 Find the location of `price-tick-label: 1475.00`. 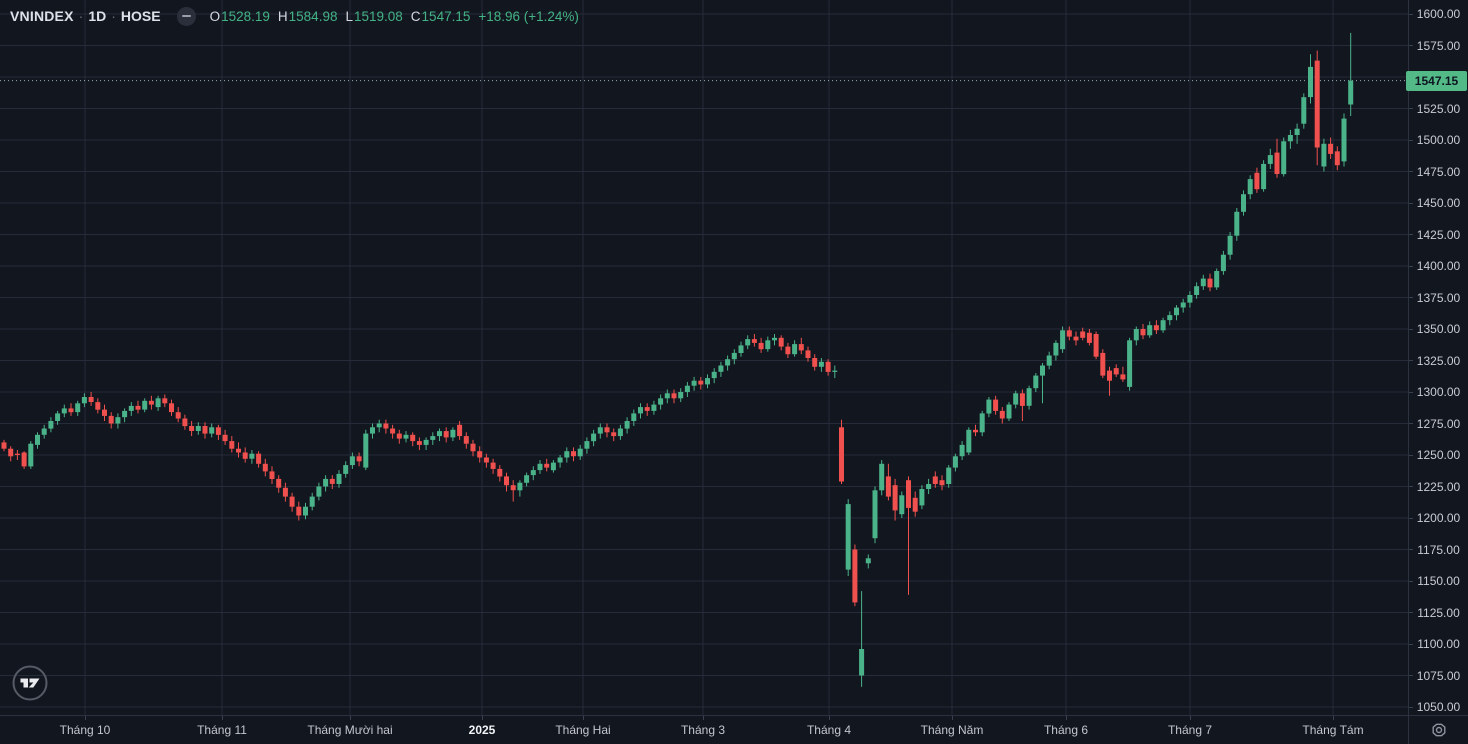

price-tick-label: 1475.00 is located at coordinates (1438, 171).